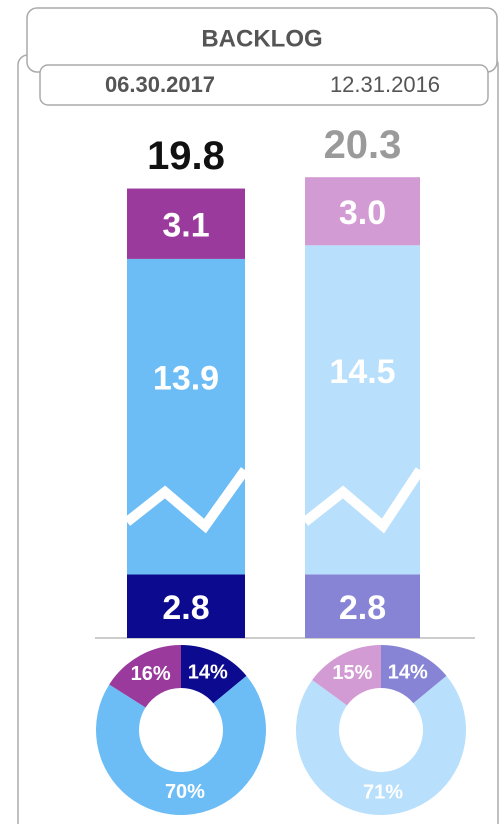 The image size is (504, 824). I want to click on category-label: 12.31.2016, so click(385, 84).